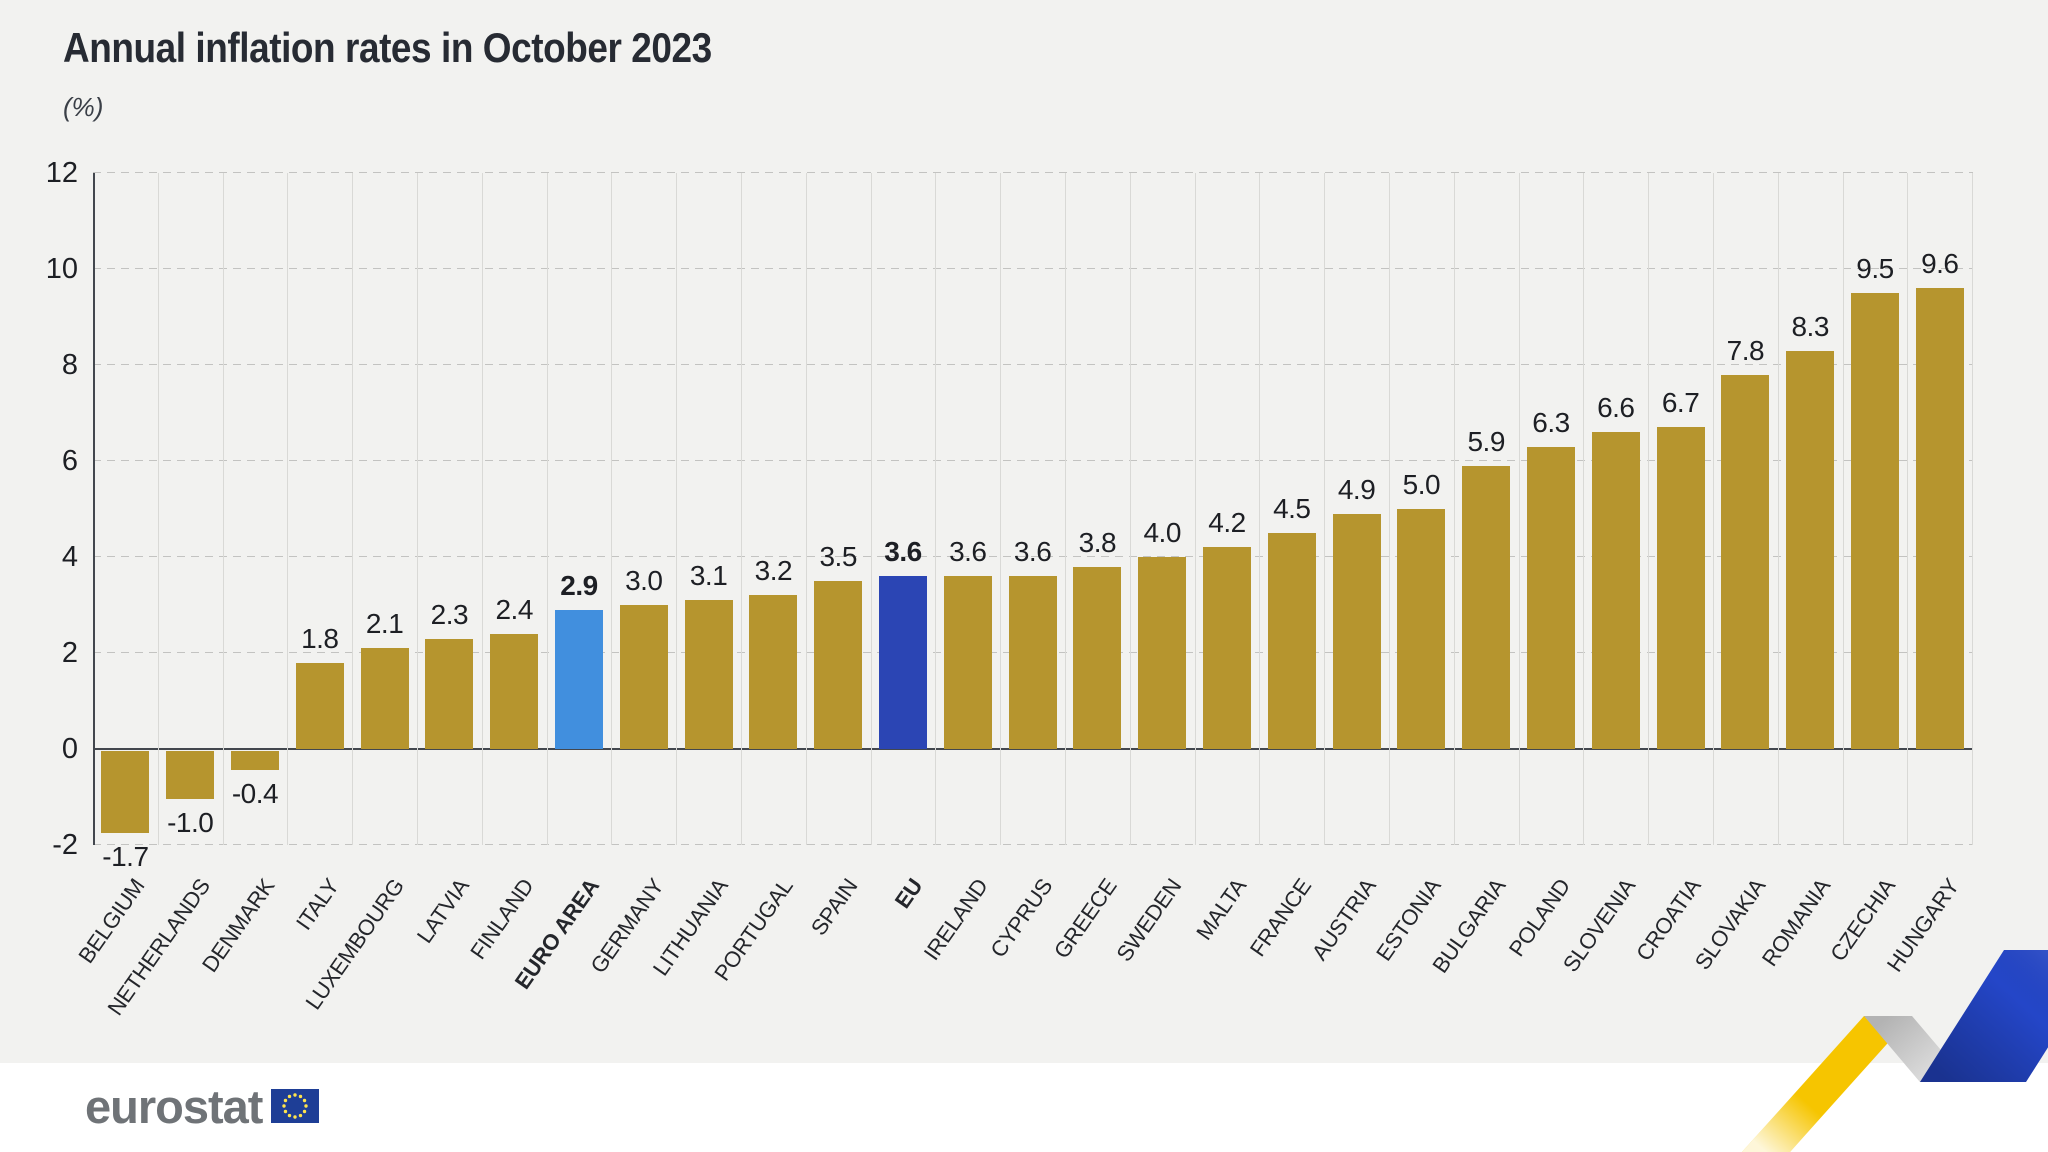  What do you see at coordinates (579, 679) in the screenshot?
I see `bar-euro-area` at bounding box center [579, 679].